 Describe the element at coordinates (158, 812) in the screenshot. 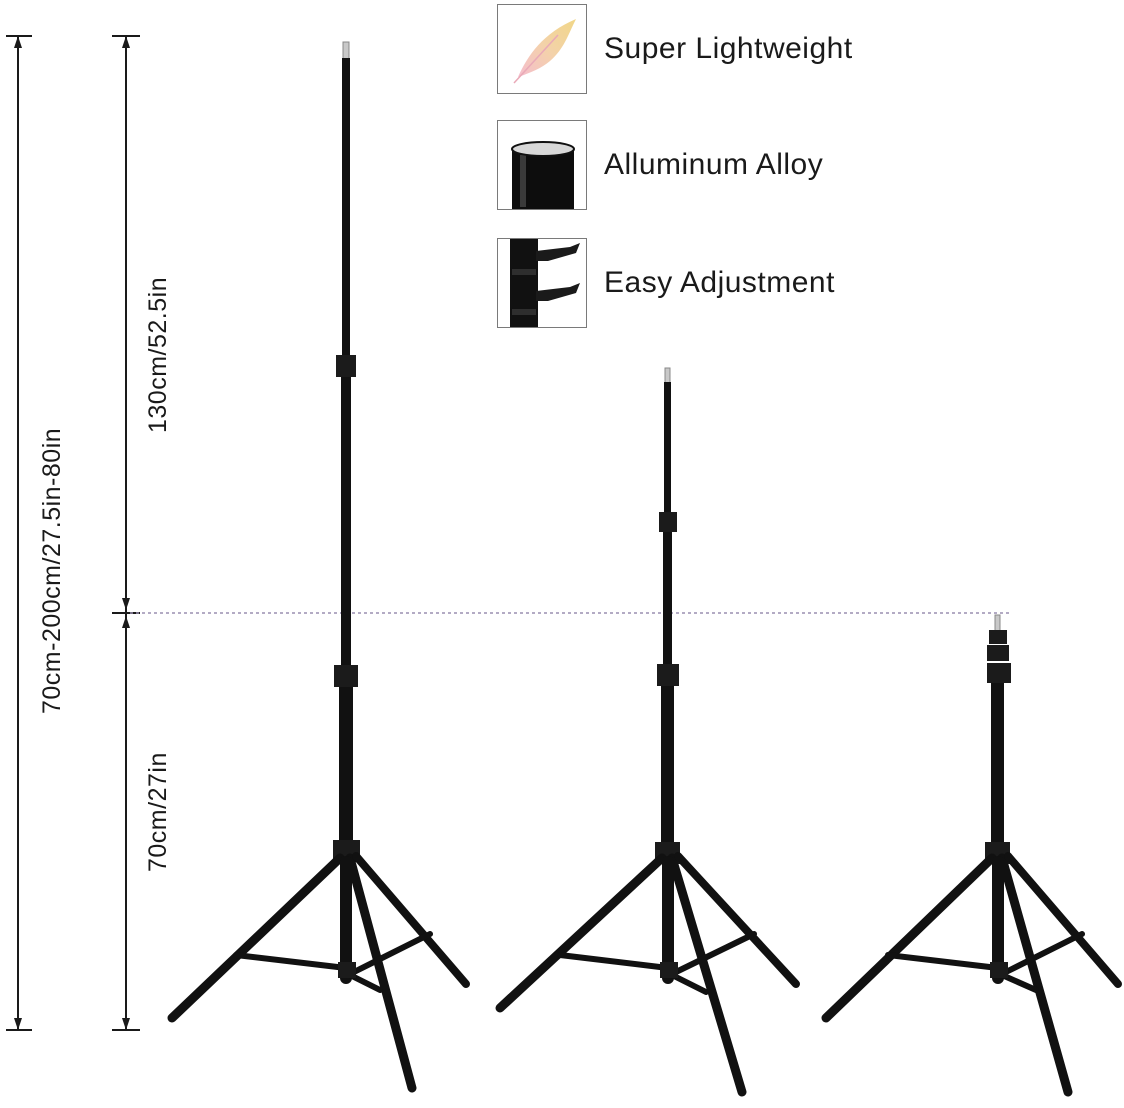

I see `lower-section-label: 70cm/27in` at that location.